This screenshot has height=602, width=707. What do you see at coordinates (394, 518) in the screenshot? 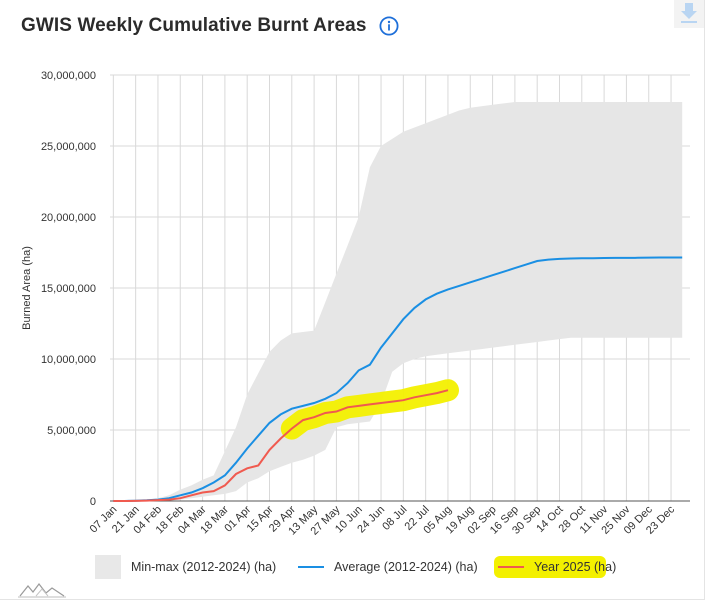
I see `x-tick-label: 08 Jul` at bounding box center [394, 518].